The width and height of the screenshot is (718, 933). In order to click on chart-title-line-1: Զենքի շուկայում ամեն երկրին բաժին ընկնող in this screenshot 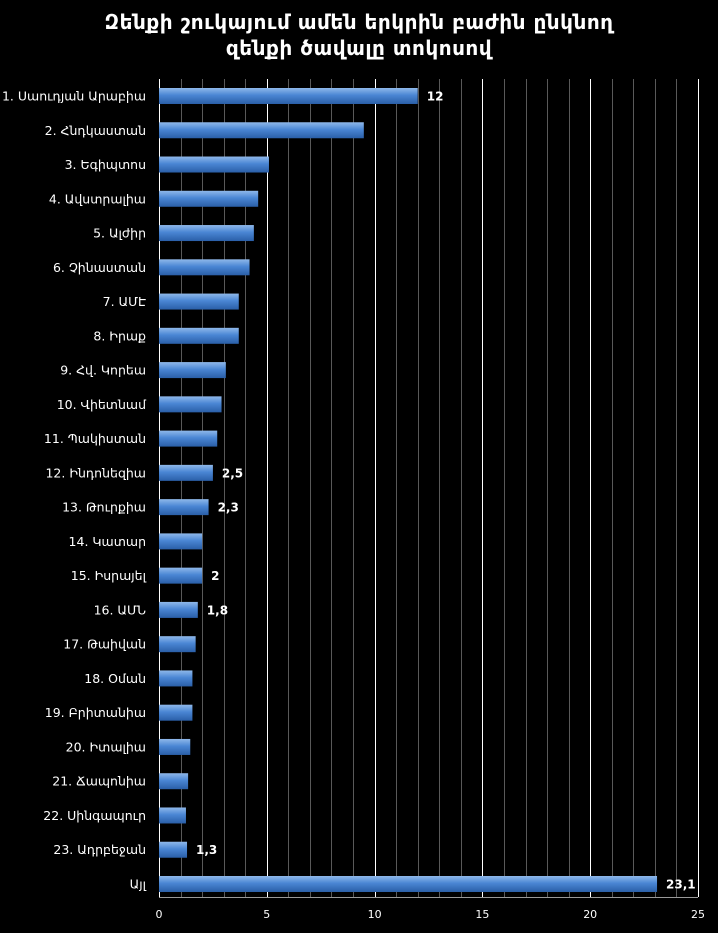, I will do `click(359, 22)`.